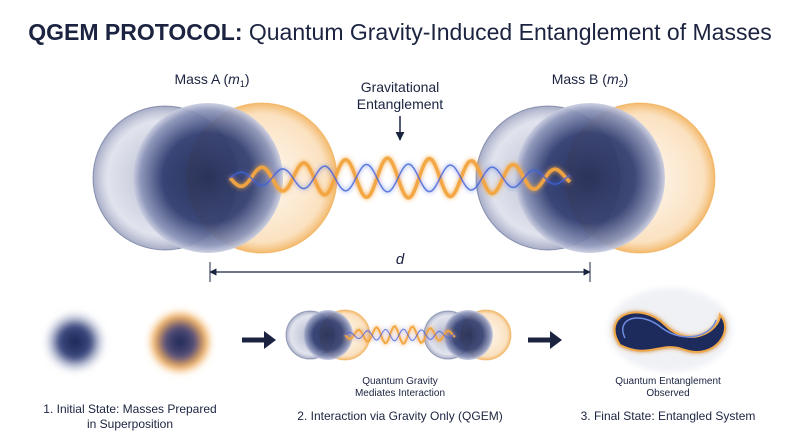  Describe the element at coordinates (400, 393) in the screenshot. I see `step-2-caption-2: Mediates Interaction` at that location.